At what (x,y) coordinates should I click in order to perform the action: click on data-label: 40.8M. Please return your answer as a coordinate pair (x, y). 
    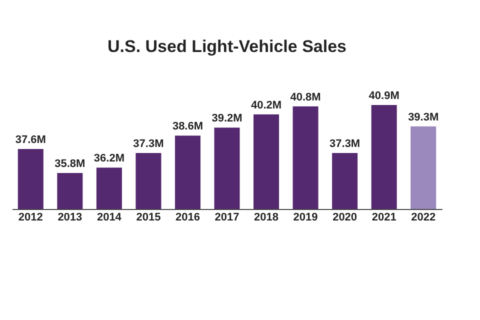
    Looking at the image, I should click on (305, 97).